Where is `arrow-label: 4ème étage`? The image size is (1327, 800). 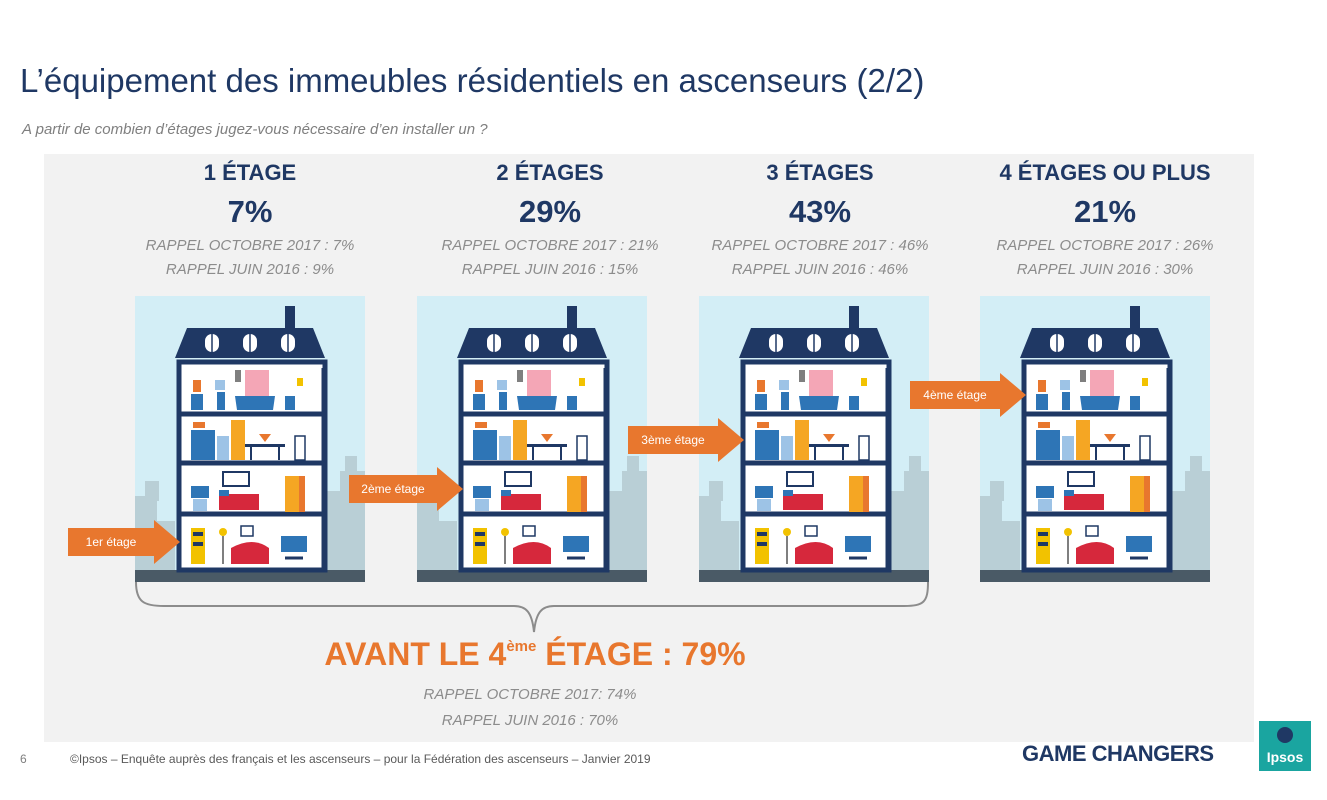
arrow-label: 4ème étage is located at coordinates (955, 395).